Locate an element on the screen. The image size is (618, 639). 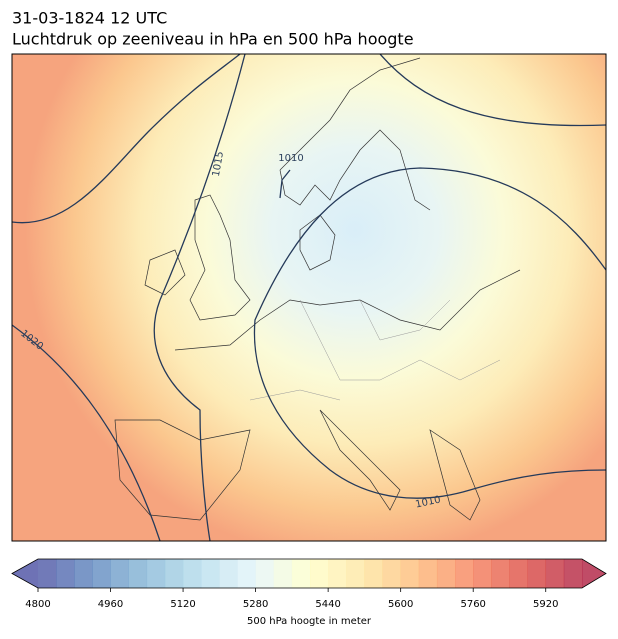
colorbar: 4800 4960 5120 5280 5440 5600 5760 5920 is located at coordinates (309, 584).